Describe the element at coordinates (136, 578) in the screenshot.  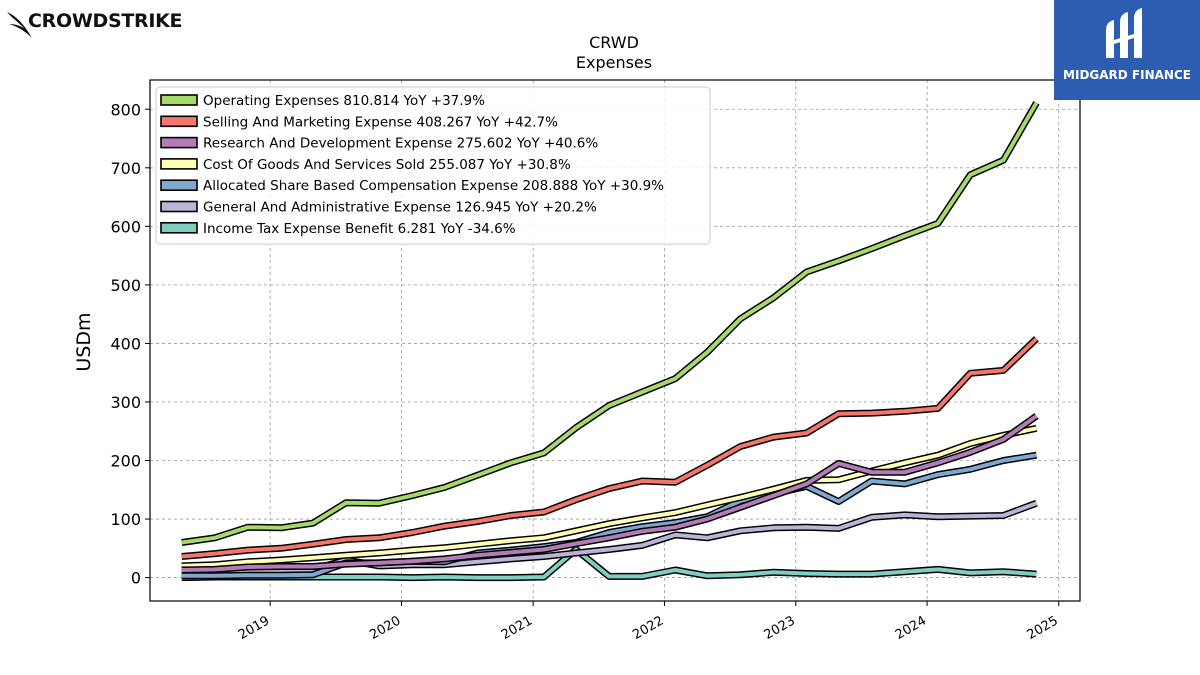
I see `y-tick-label: 0` at that location.